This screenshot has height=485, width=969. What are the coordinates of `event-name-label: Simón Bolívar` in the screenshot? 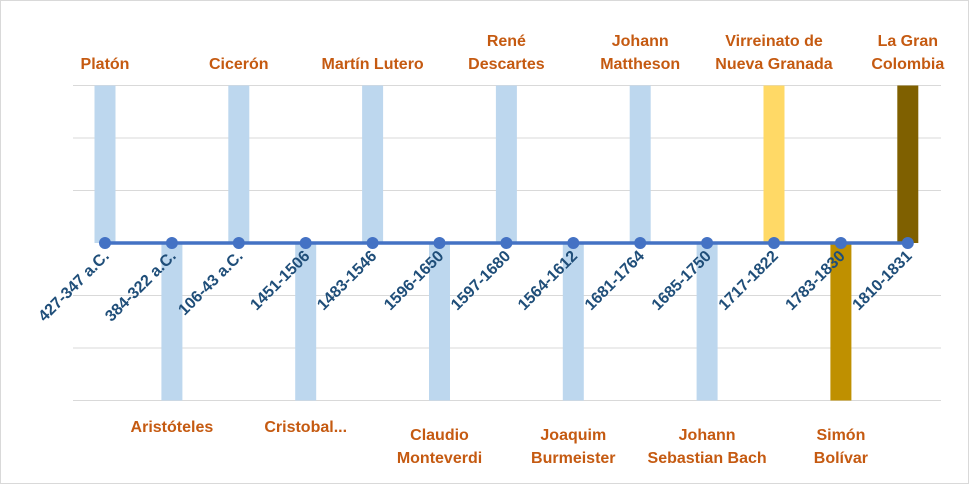 It's located at (841, 447).